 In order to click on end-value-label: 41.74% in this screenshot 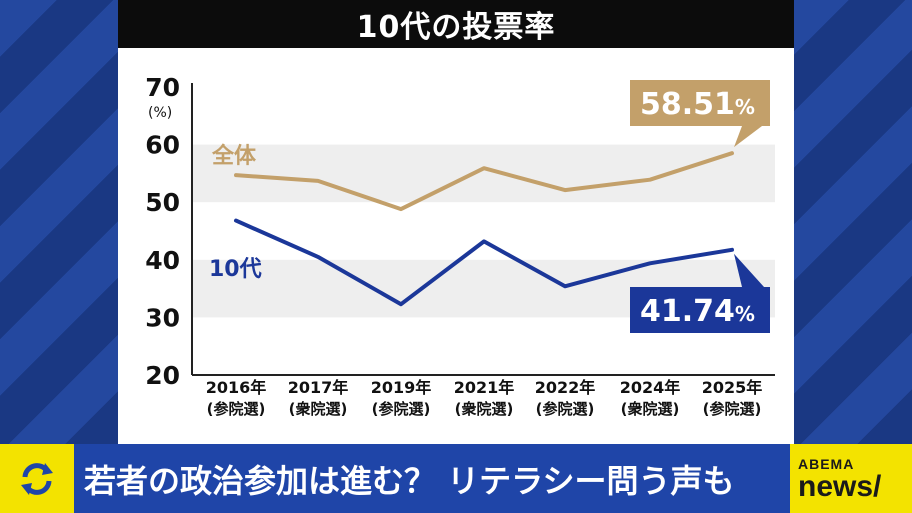, I will do `click(697, 311)`.